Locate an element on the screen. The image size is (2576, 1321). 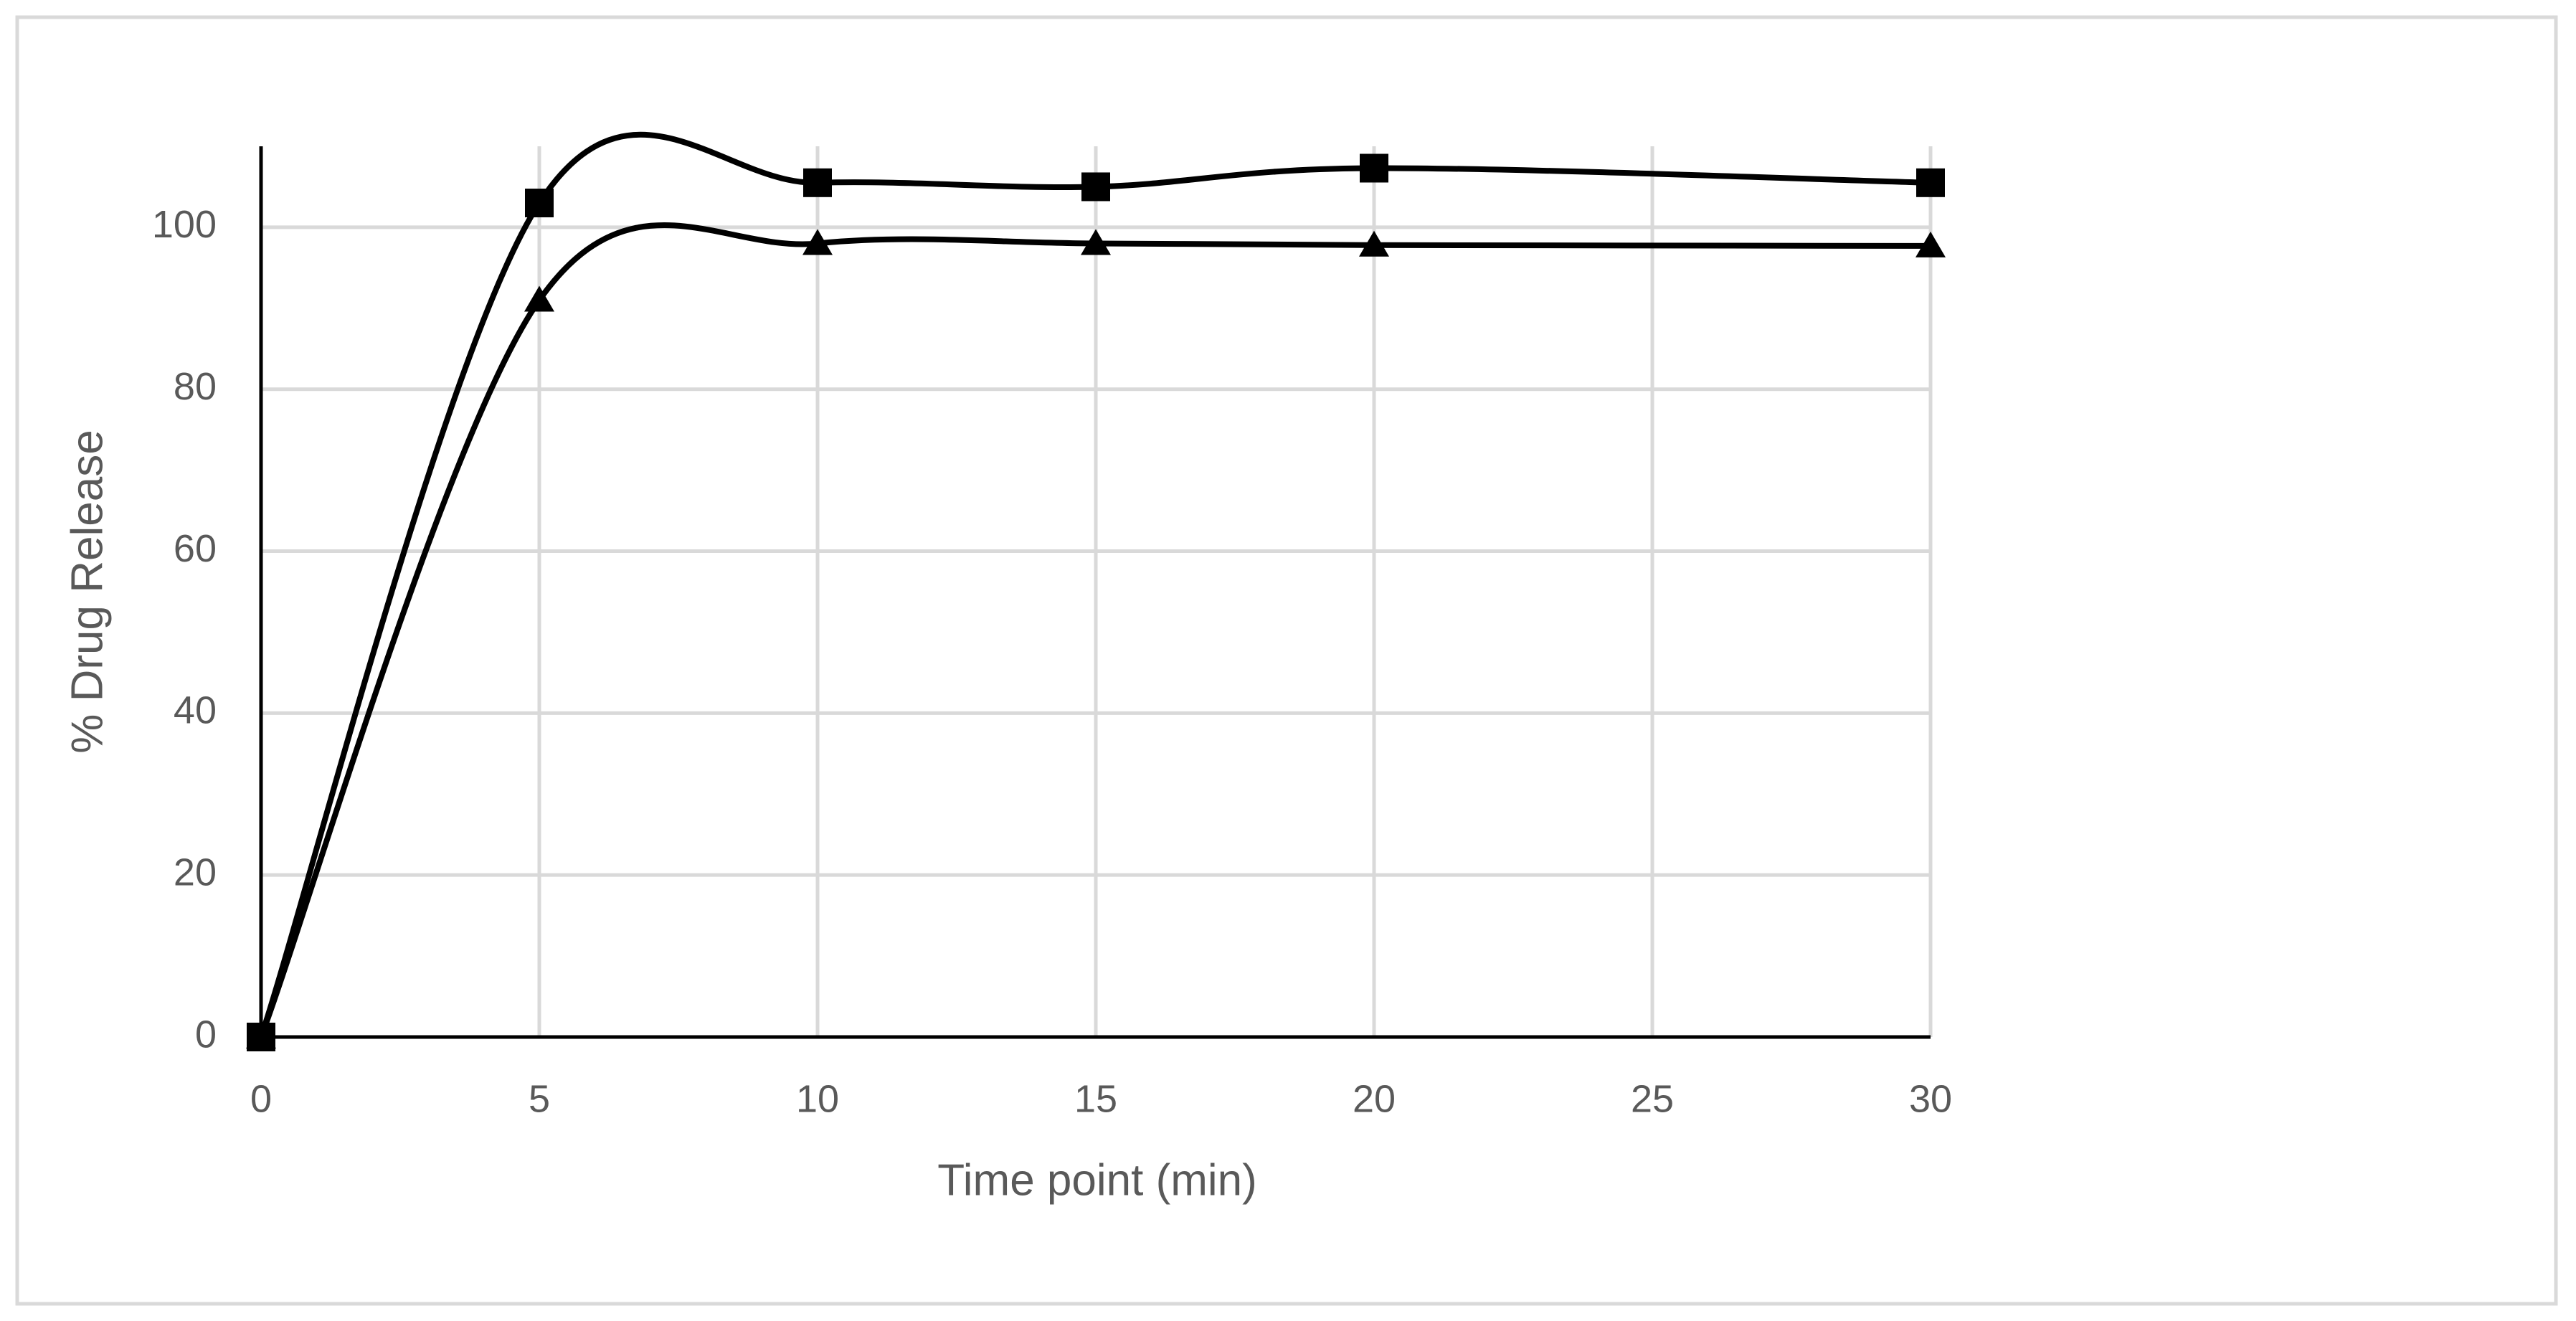
y-tick-label: 100 is located at coordinates (184, 224).